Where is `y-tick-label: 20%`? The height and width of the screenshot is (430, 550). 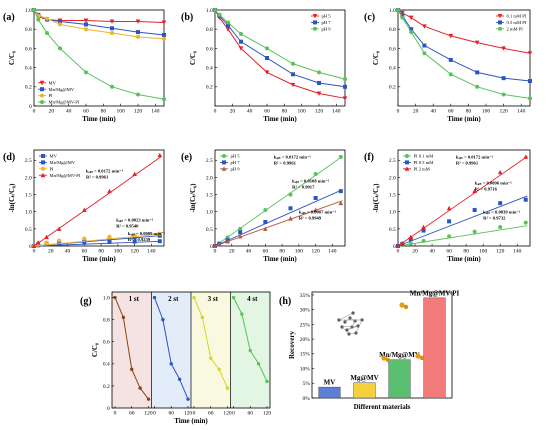 y-tick-label: 20% is located at coordinates (305, 340).